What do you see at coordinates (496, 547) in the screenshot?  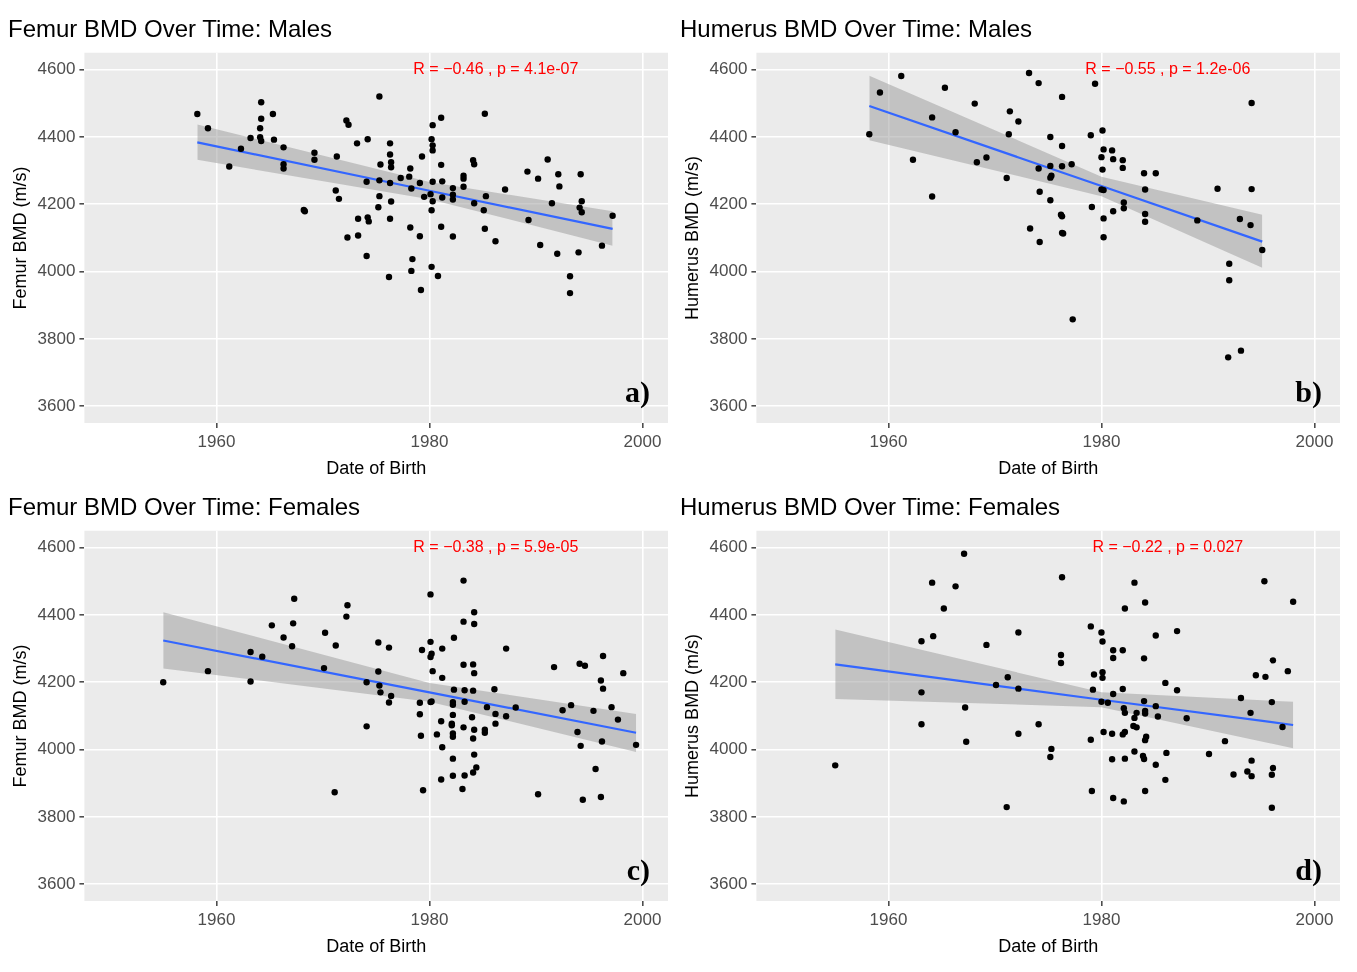 I see `annotation: R = −0.38 , p = 5.9e-05` at bounding box center [496, 547].